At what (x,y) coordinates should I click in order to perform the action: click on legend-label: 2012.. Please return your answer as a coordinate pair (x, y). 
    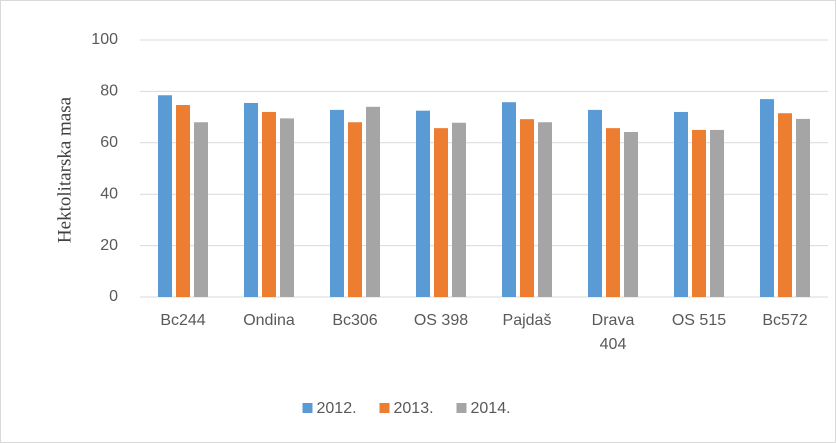
    Looking at the image, I should click on (337, 408).